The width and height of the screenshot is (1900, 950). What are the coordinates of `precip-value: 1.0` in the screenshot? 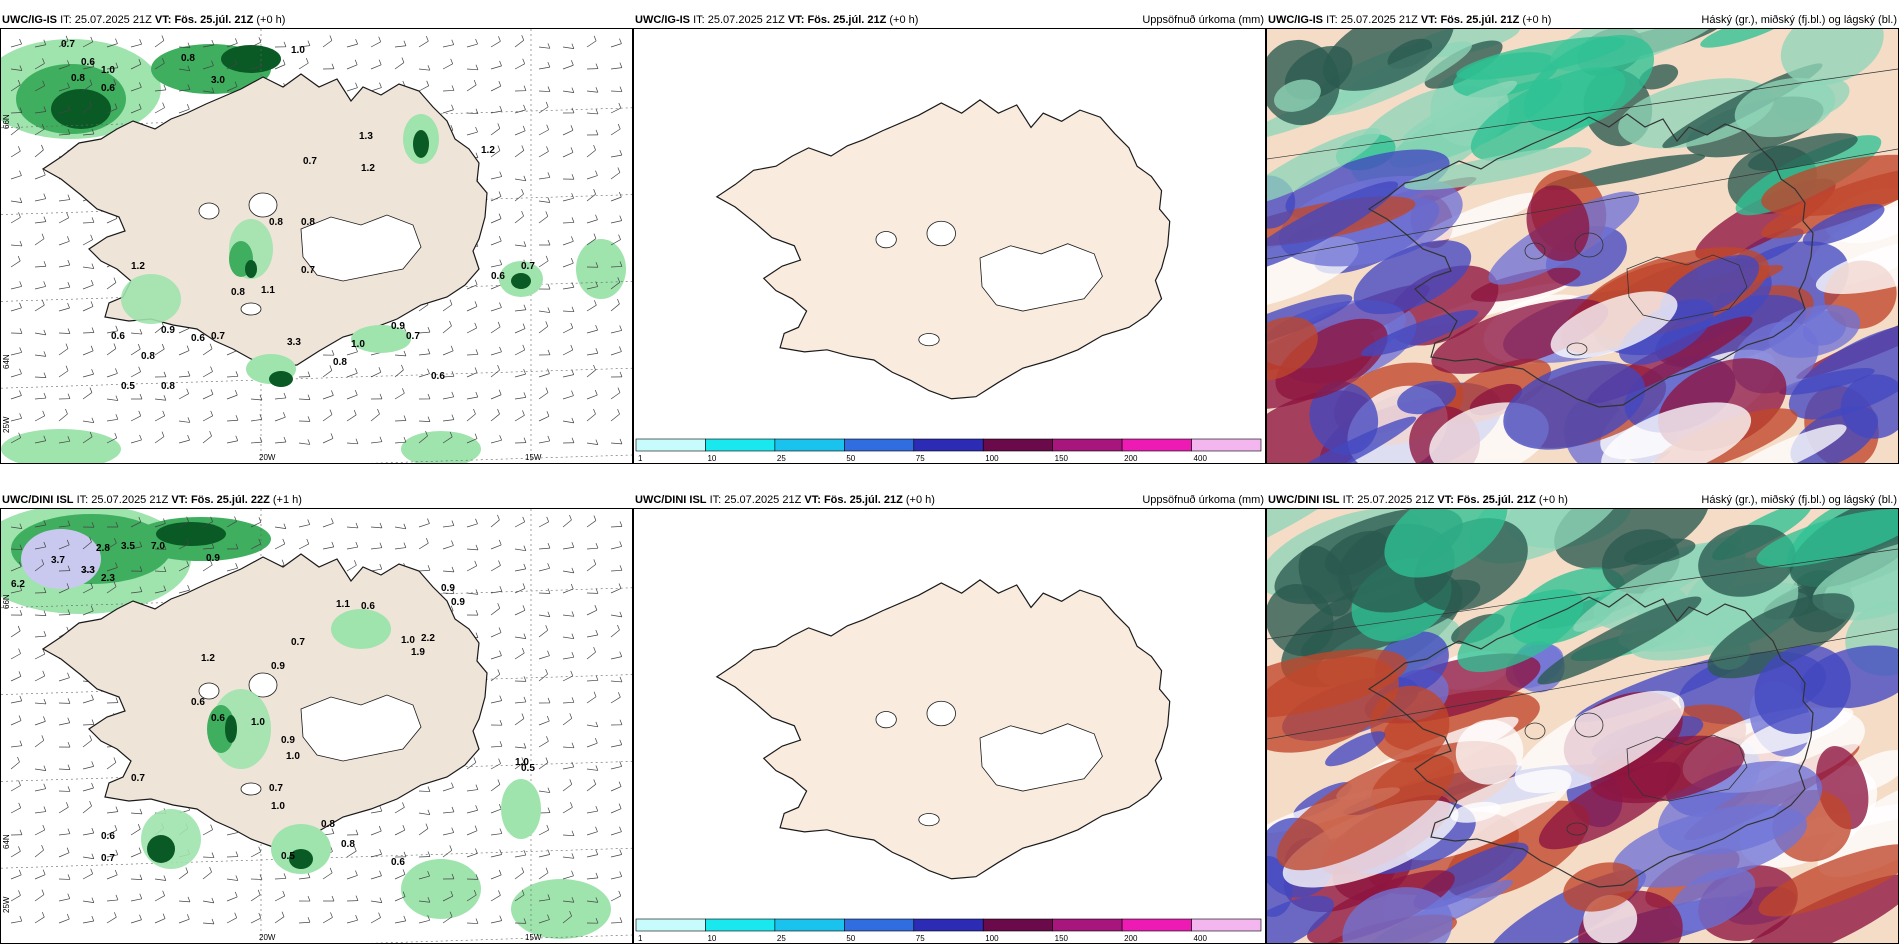 It's located at (522, 762).